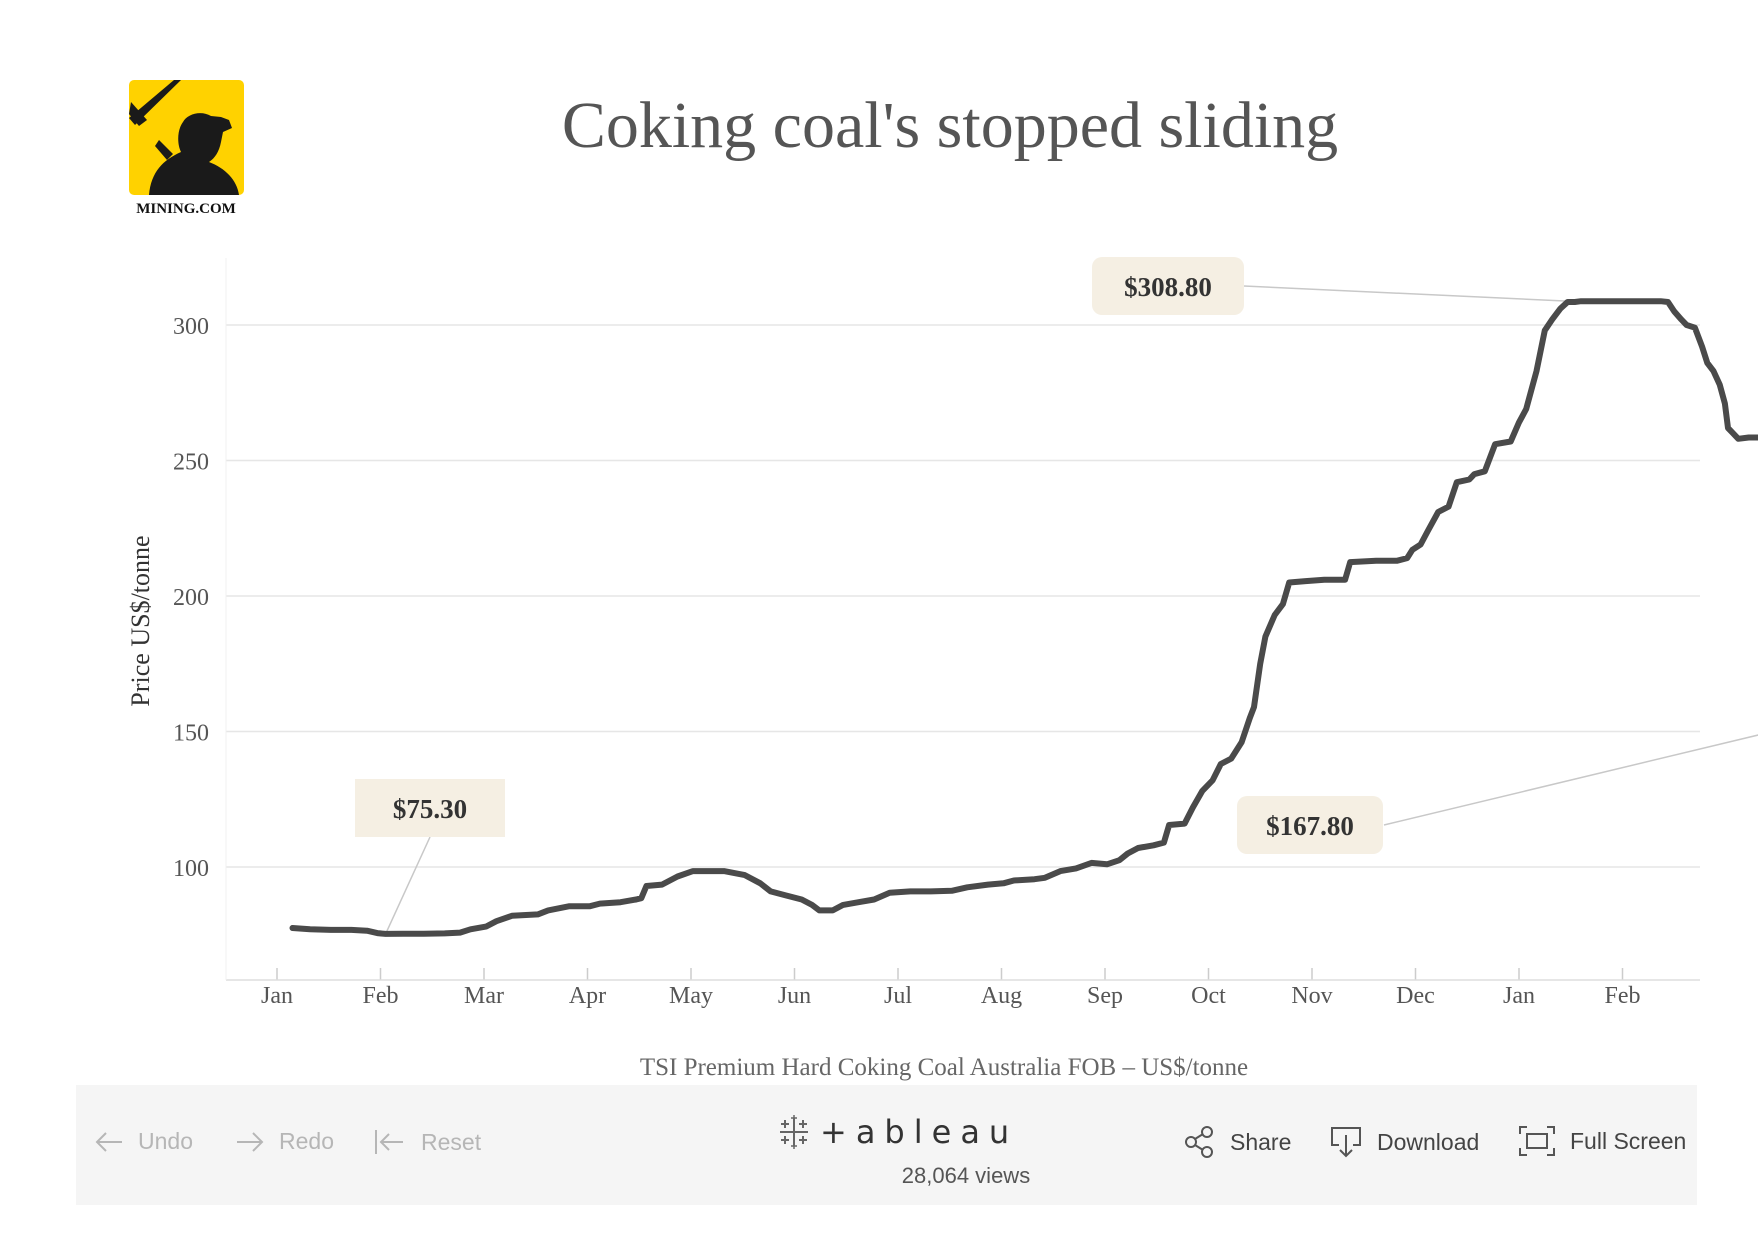 The width and height of the screenshot is (1758, 1244). Describe the element at coordinates (1628, 1140) in the screenshot. I see `full-screen-label: Full Screen` at that location.